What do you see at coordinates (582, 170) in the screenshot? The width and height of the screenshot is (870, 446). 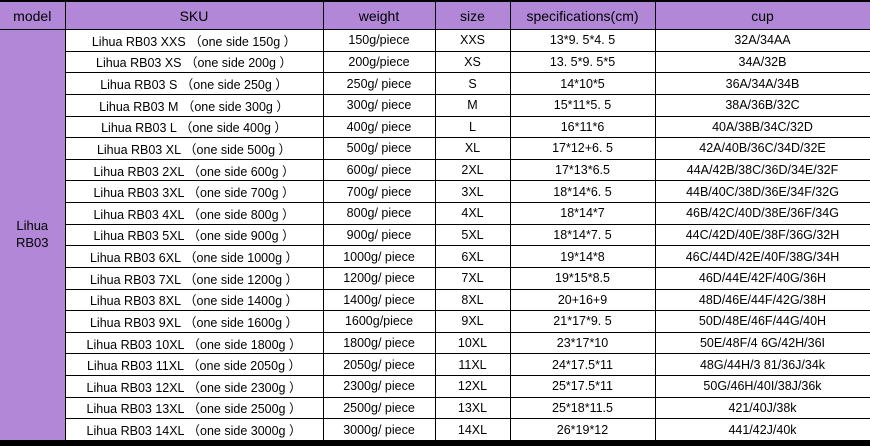 I see `cell-spec: 17*13*6.5` at bounding box center [582, 170].